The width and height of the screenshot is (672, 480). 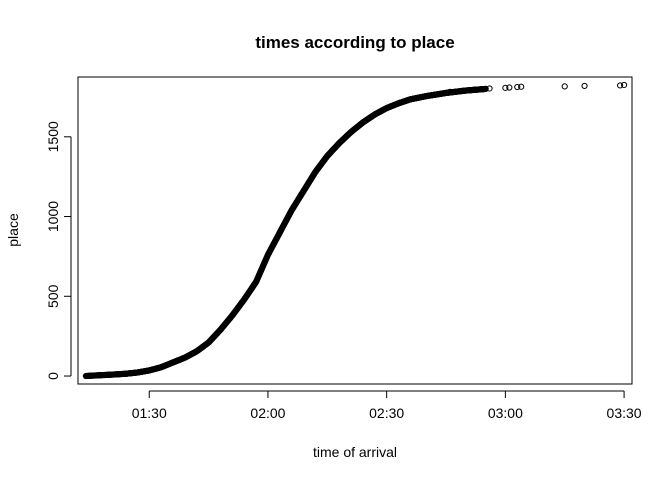 I want to click on y-tick-label: 0, so click(x=53, y=376).